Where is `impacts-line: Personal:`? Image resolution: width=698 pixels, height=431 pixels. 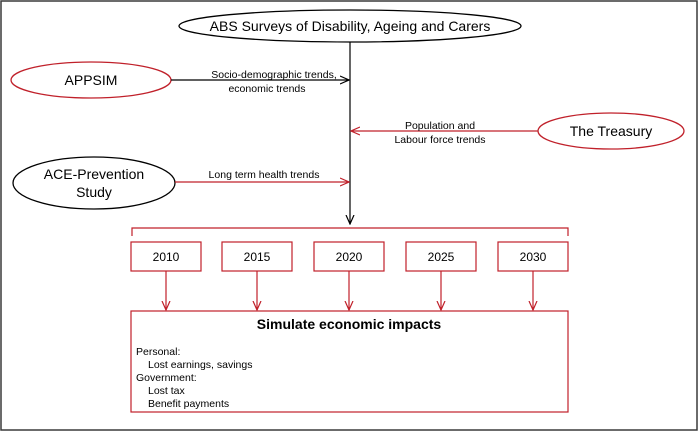 impacts-line: Personal: is located at coordinates (158, 352).